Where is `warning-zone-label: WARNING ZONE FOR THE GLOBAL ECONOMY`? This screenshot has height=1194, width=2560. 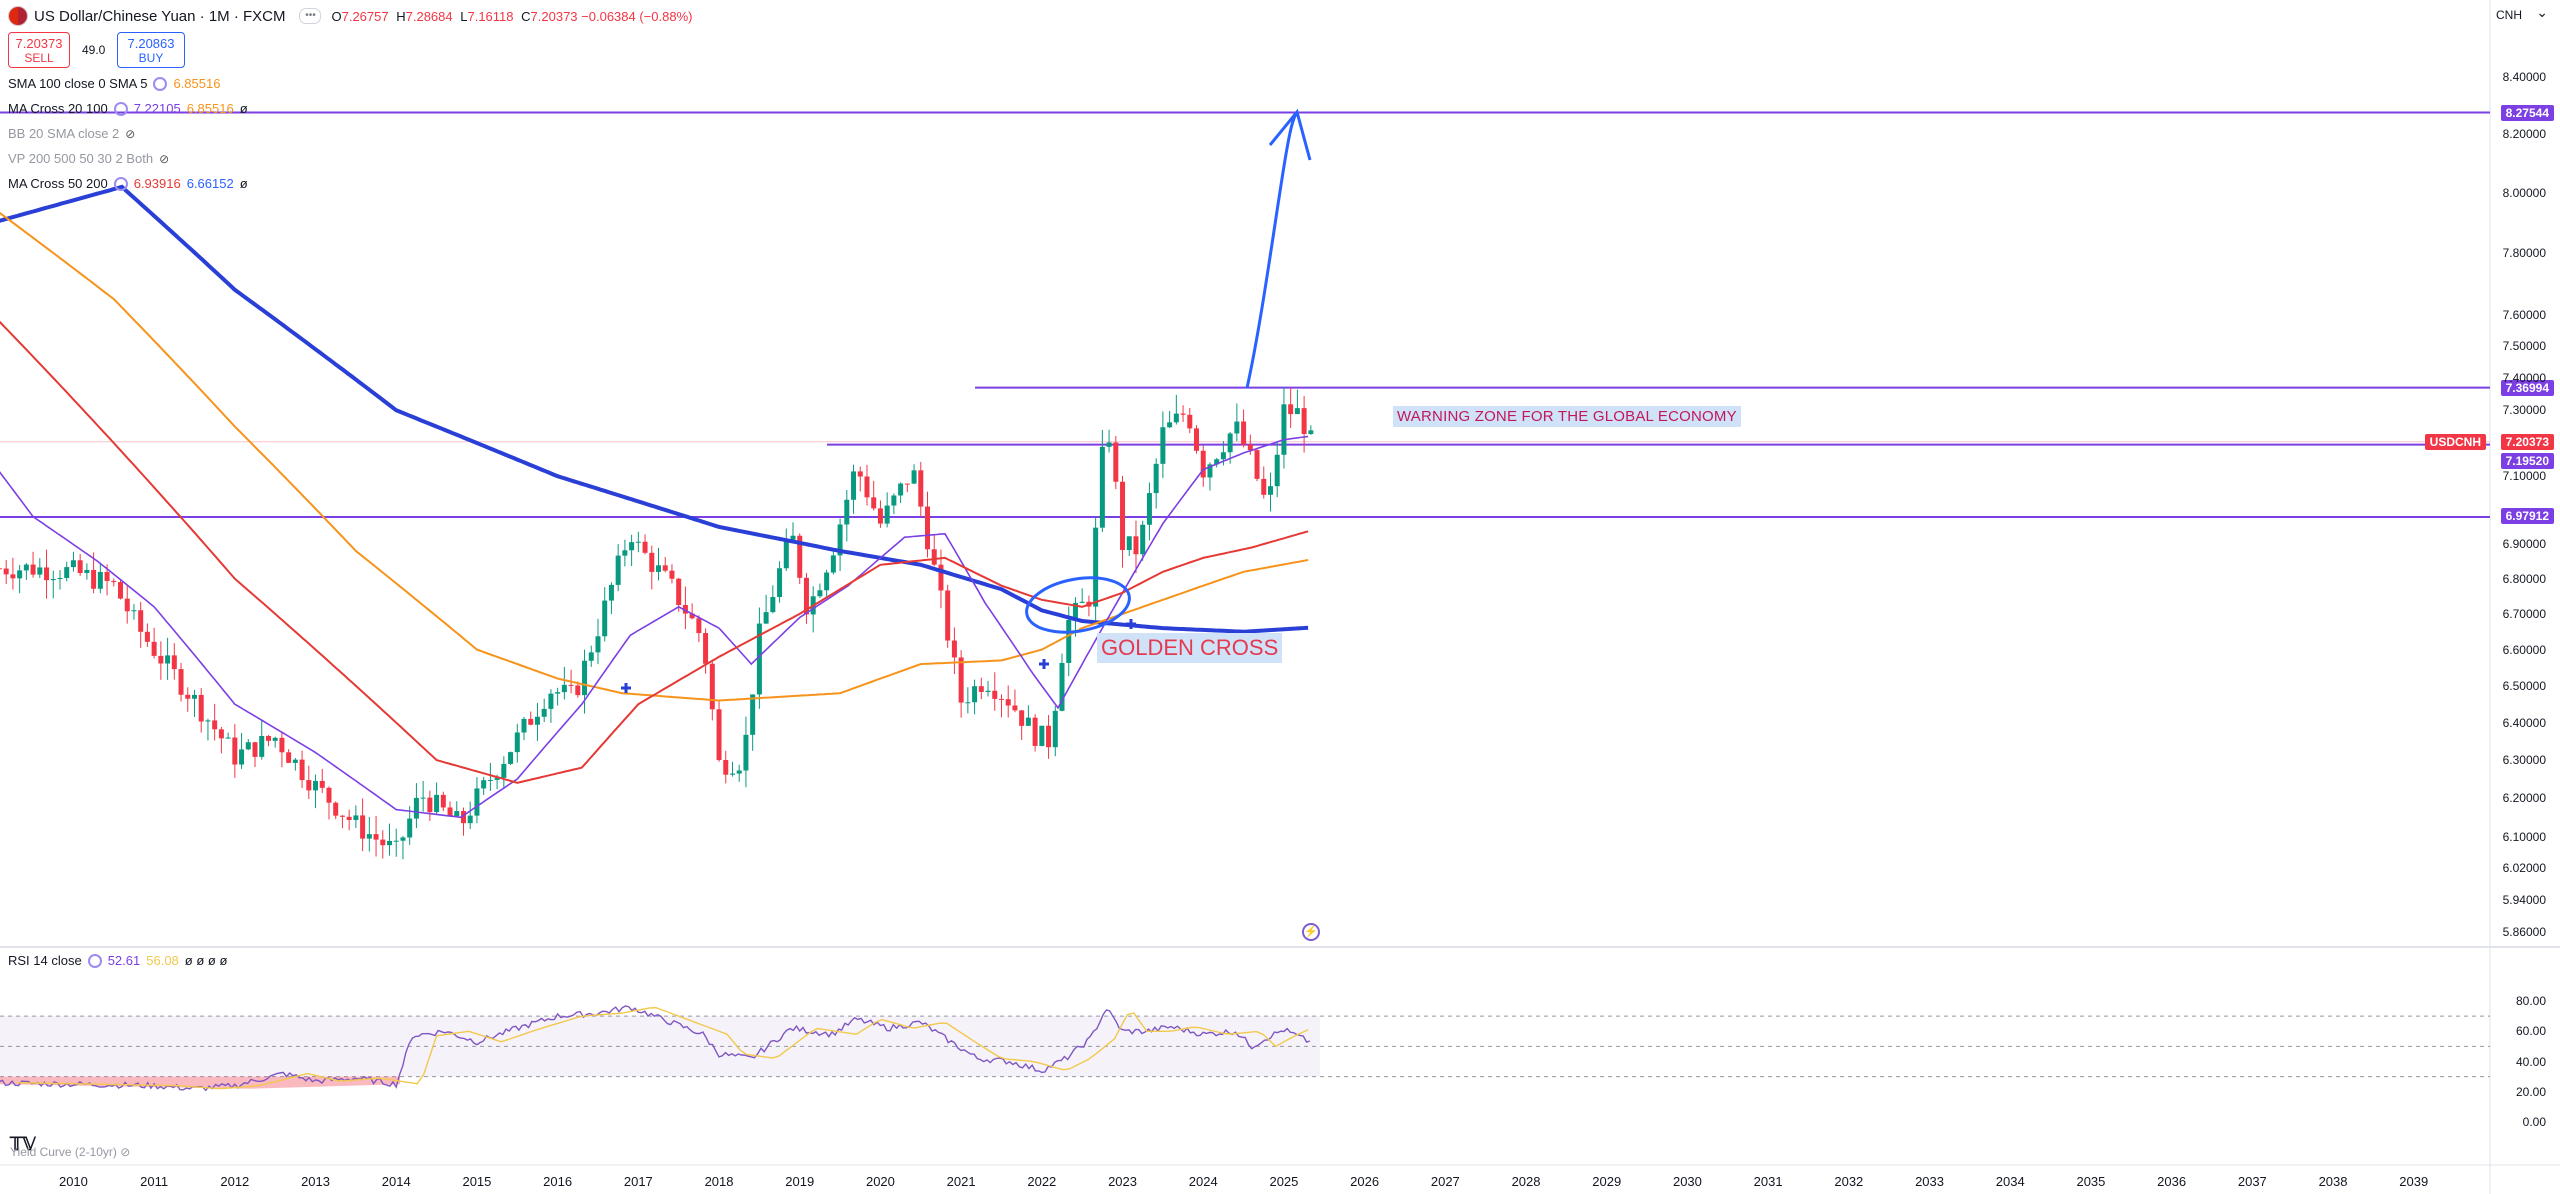 warning-zone-label: WARNING ZONE FOR THE GLOBAL ECONOMY is located at coordinates (1567, 416).